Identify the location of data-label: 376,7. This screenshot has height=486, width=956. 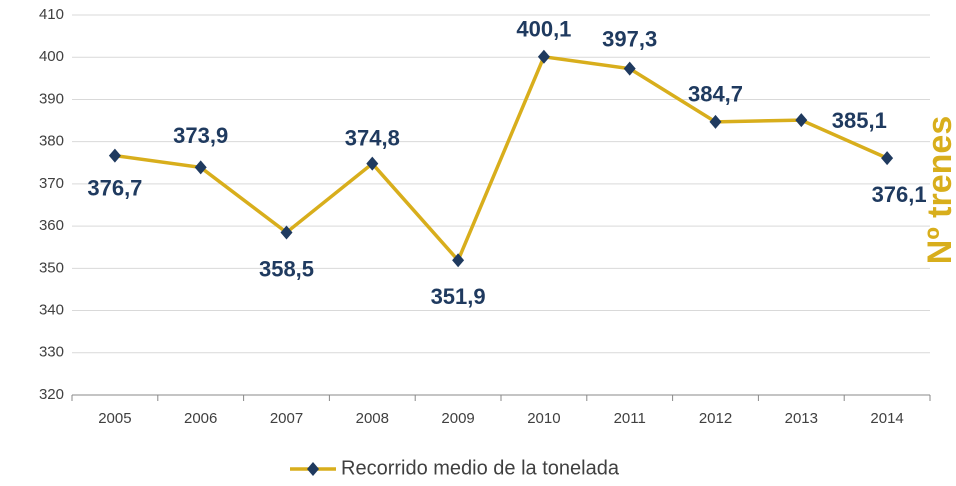
(114, 187).